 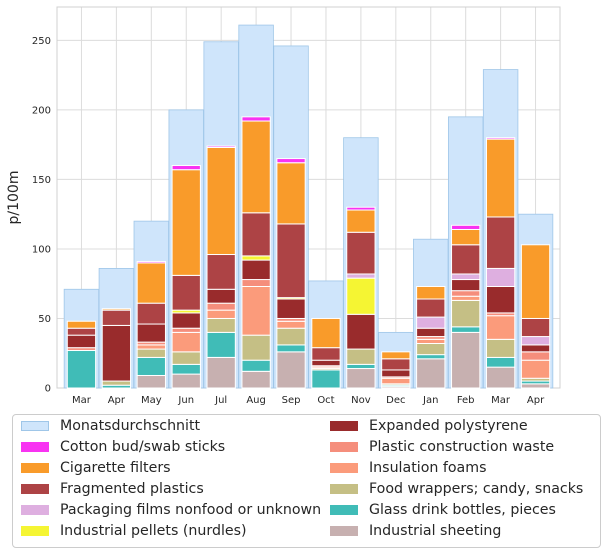 I want to click on legend-label: Packaging films nonfood or unknown, so click(x=191, y=510).